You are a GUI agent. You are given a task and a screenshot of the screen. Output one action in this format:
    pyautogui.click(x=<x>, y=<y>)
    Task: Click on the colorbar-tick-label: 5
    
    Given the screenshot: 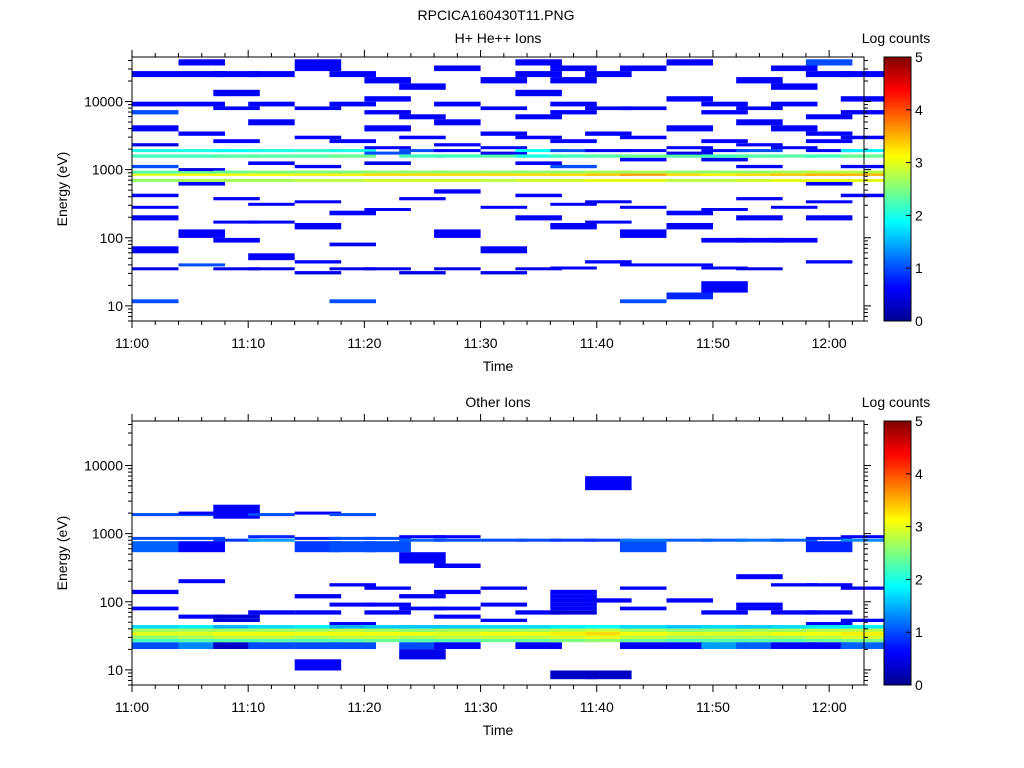 What is the action you would take?
    pyautogui.click(x=919, y=57)
    